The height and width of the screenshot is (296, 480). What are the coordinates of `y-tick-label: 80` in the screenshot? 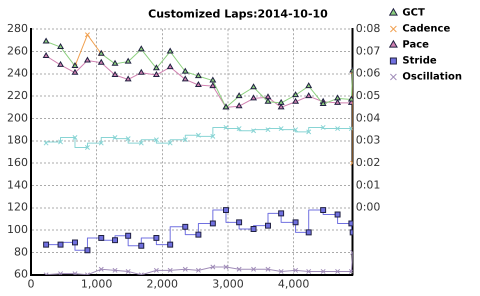 It's located at (21, 251).